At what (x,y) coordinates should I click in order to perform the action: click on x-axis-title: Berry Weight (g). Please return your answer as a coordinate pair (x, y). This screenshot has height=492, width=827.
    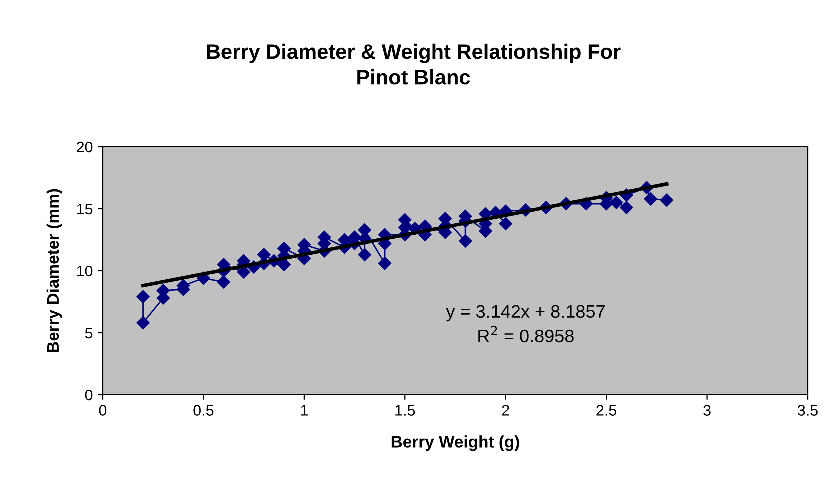
    Looking at the image, I should click on (456, 444).